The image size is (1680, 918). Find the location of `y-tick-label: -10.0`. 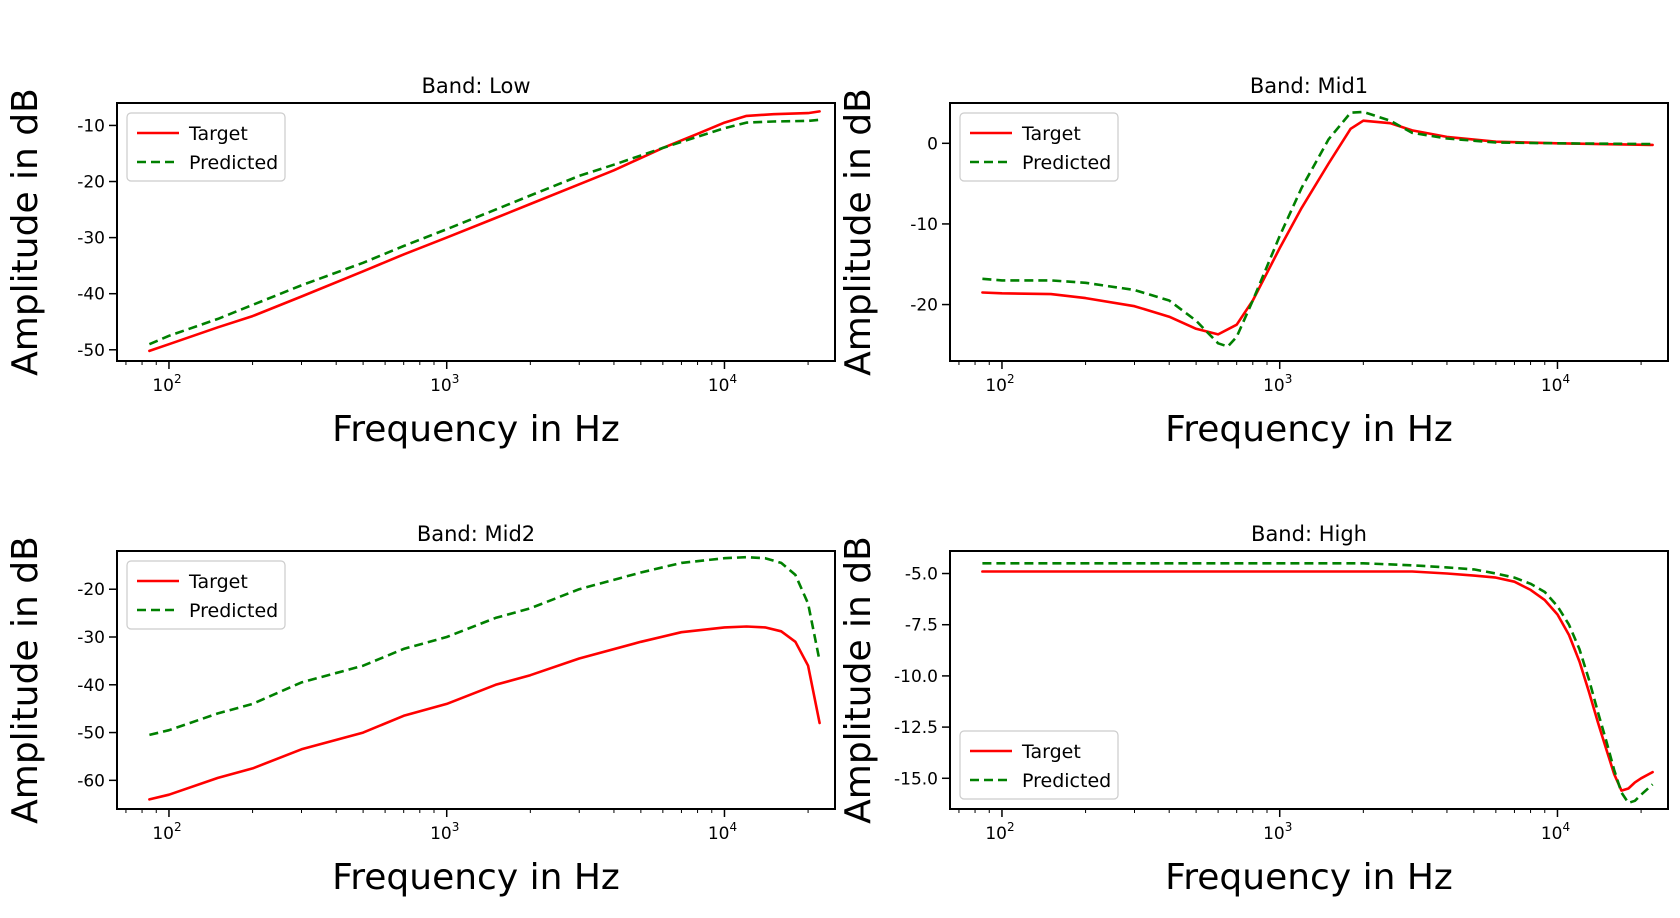

y-tick-label: -10.0 is located at coordinates (916, 677).